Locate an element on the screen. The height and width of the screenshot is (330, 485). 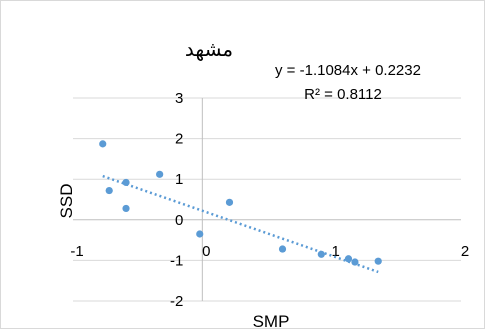
y-tick-label: 3 is located at coordinates (179, 98).